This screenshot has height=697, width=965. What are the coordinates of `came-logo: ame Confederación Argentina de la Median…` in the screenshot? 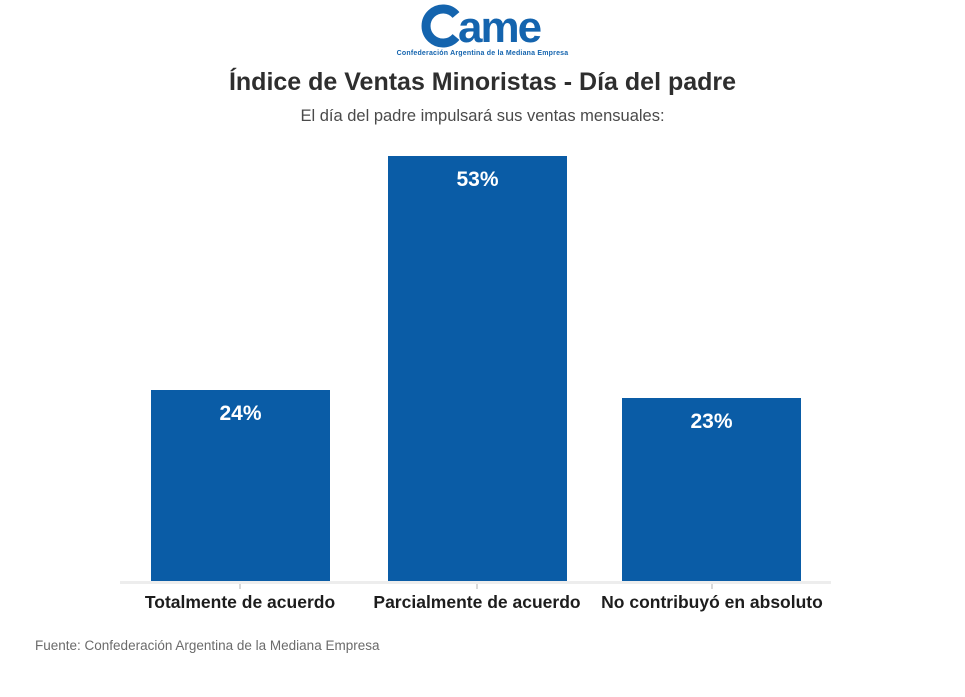 It's located at (482, 30).